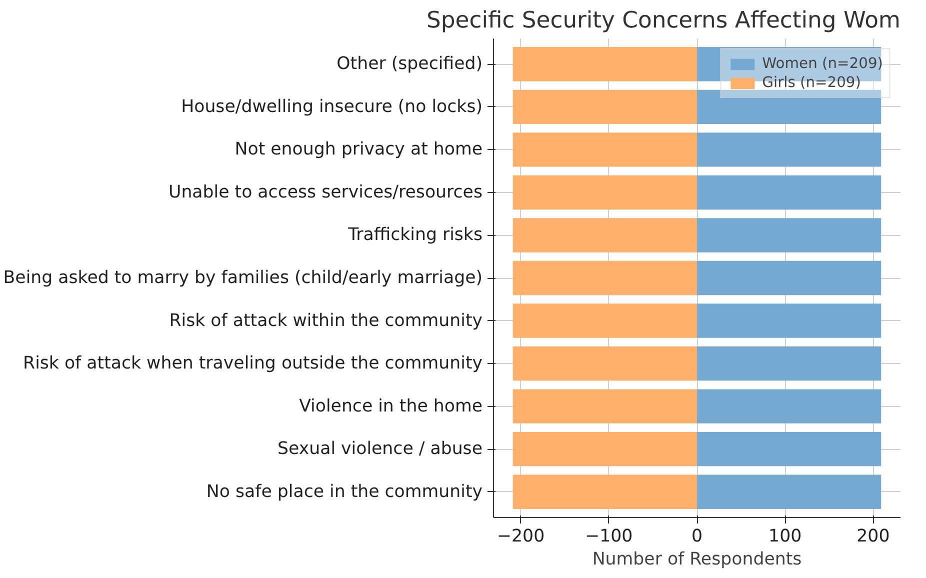 This screenshot has width=926, height=578. What do you see at coordinates (380, 449) in the screenshot?
I see `y-tick-label: Sexual violence / abuse` at bounding box center [380, 449].